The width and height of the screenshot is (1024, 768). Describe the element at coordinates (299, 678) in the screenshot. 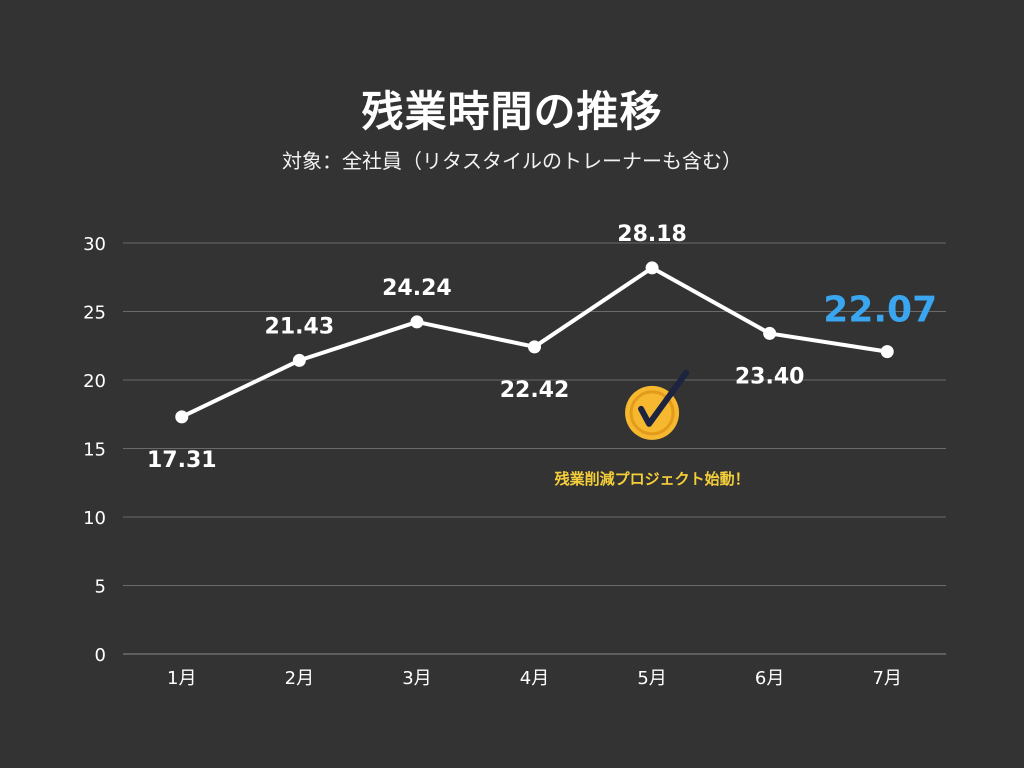

I see `x-tick-label: 2月` at that location.